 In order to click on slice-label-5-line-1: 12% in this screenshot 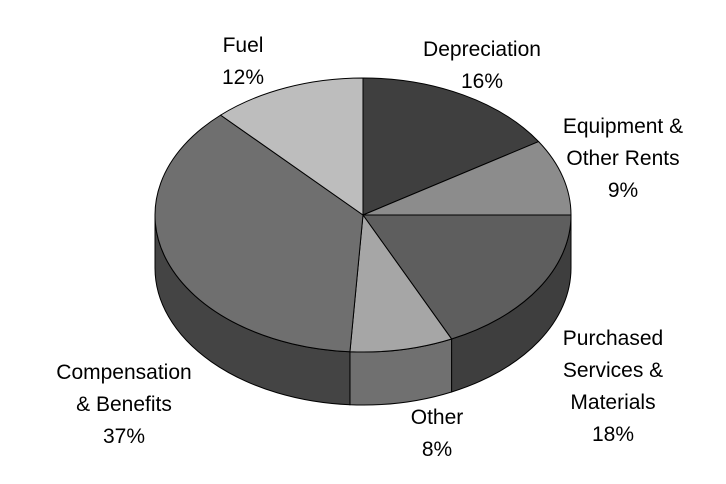, I will do `click(243, 77)`.